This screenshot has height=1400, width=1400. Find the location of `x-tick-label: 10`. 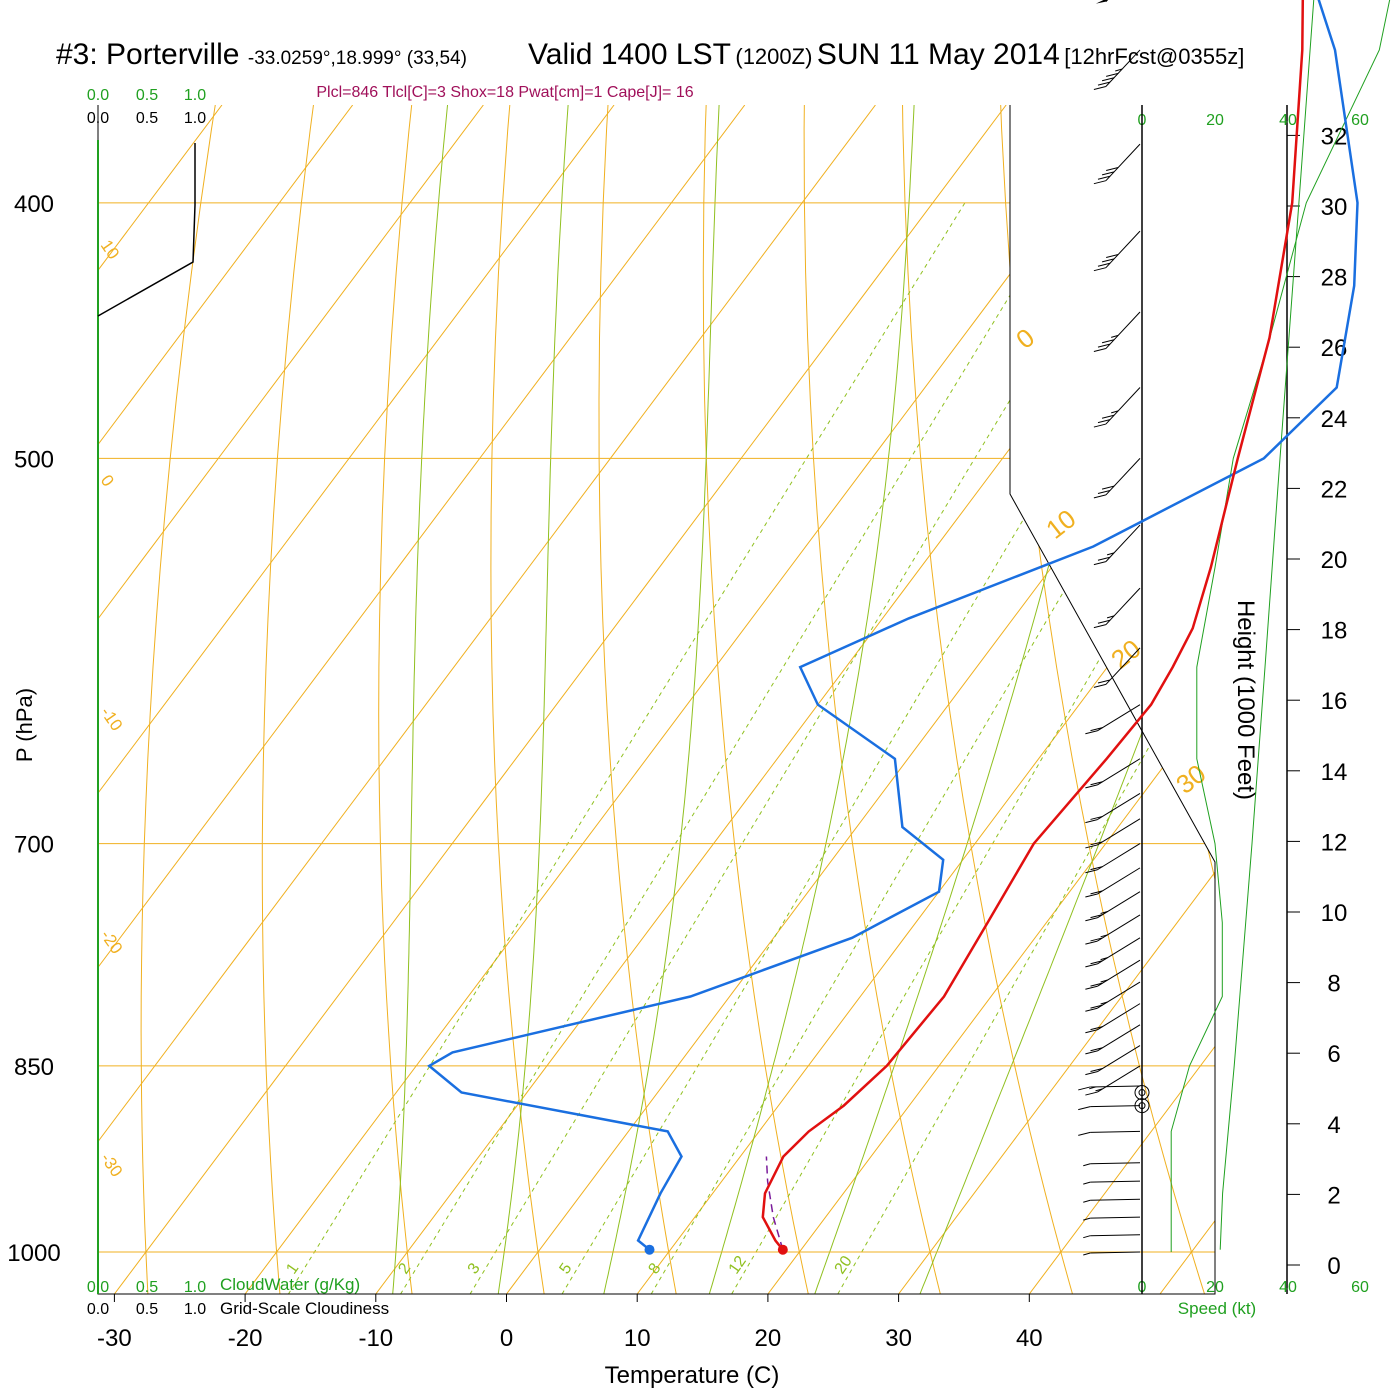

x-tick-label: 10 is located at coordinates (637, 1338).